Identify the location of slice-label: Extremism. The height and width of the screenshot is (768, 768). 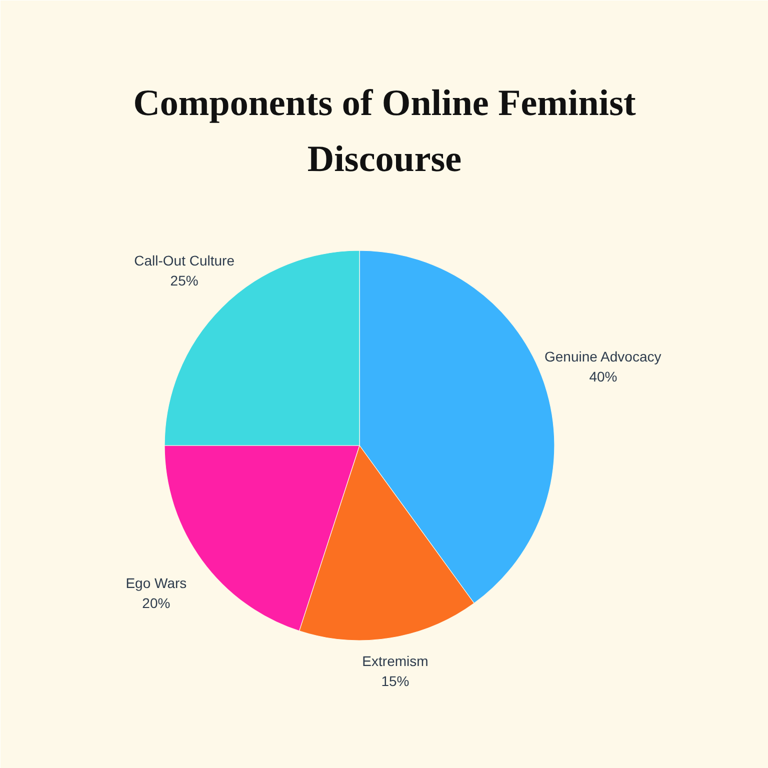
(395, 661).